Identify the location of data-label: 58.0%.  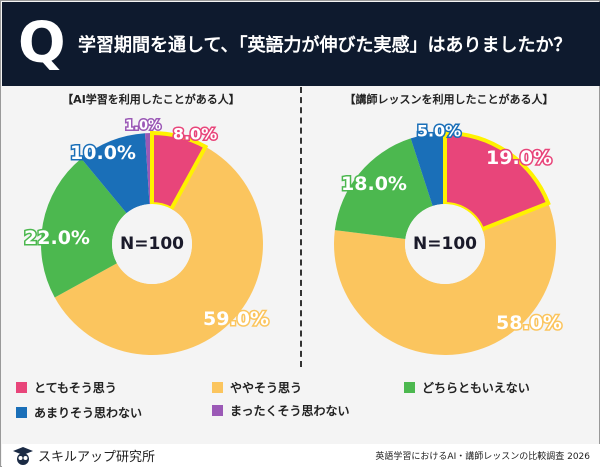
(529, 323).